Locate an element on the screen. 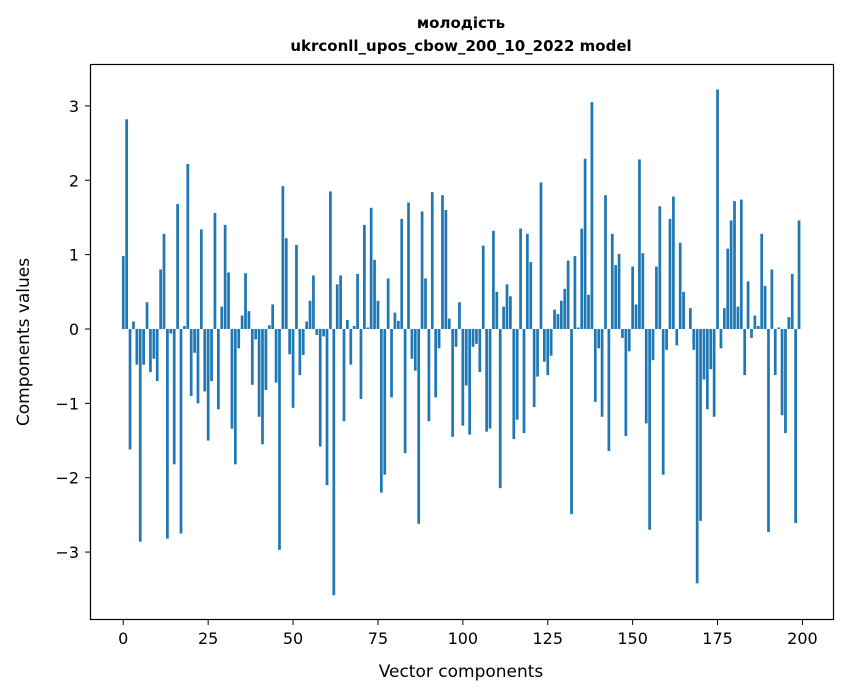 This screenshot has width=847, height=696. x-tick-label: 125 is located at coordinates (547, 638).